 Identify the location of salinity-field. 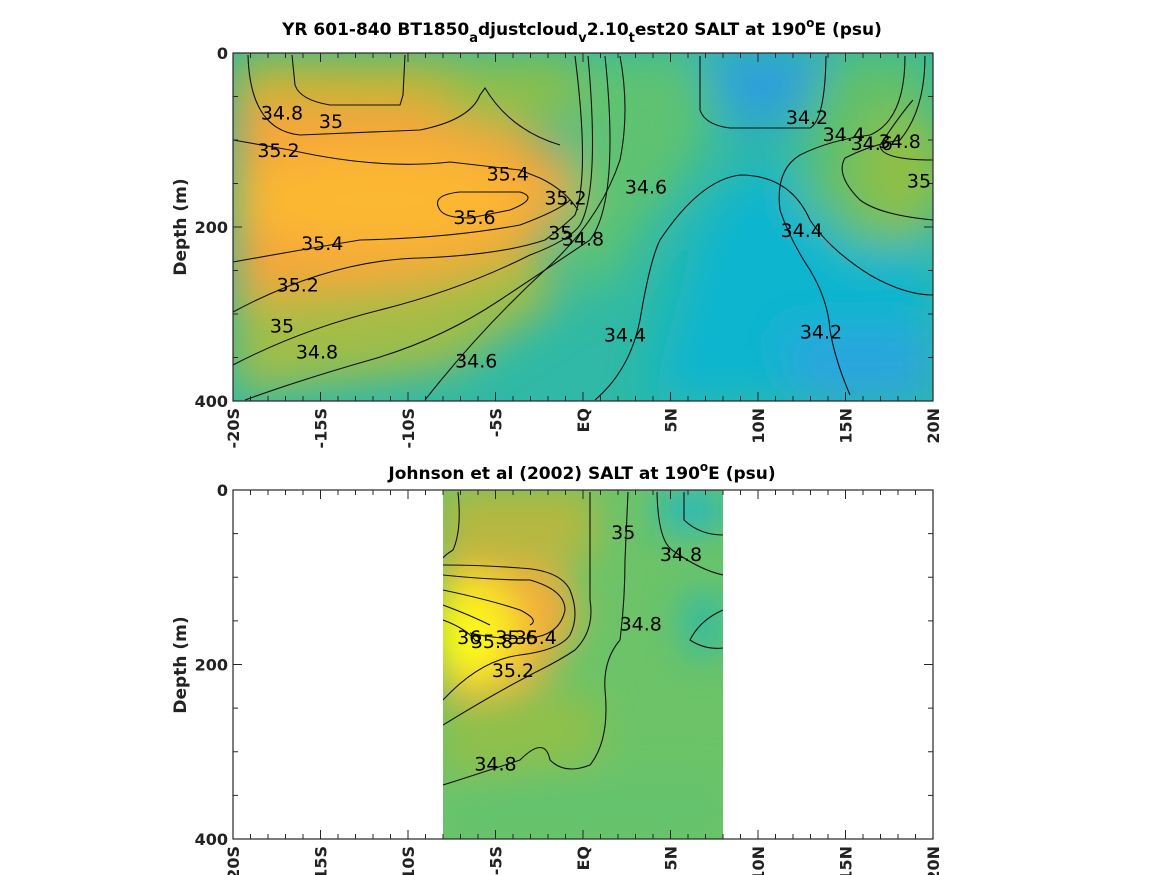
(583, 664).